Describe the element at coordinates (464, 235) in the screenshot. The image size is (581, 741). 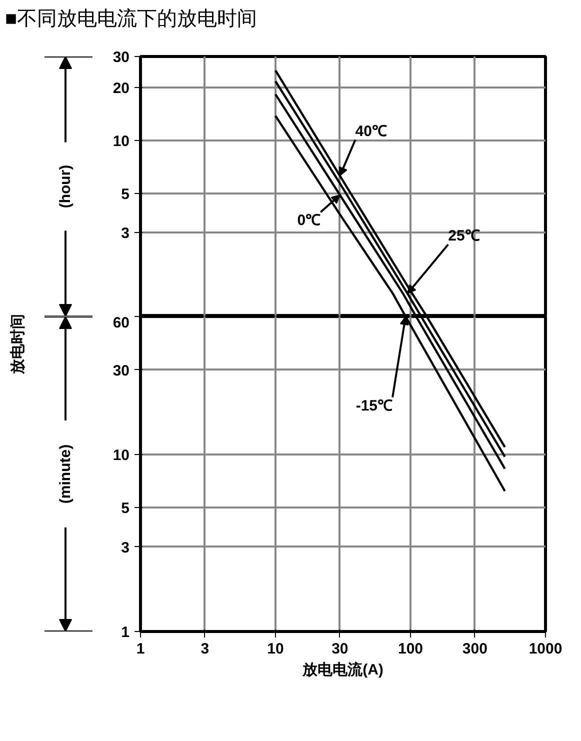
I see `text: 25℃` at that location.